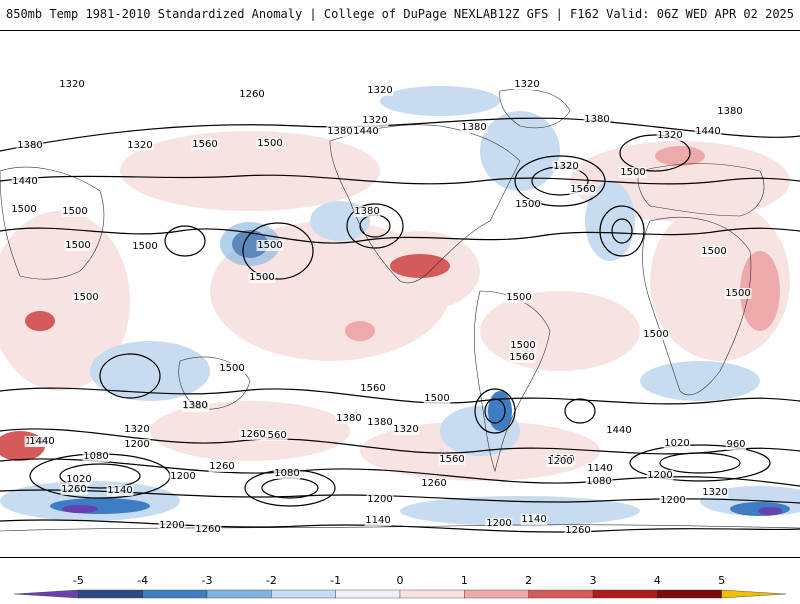 The image size is (800, 604). I want to click on colorbar-ticks: -5 -4 -3 -2 -1 0 1 2 3 4 5, so click(399, 580).